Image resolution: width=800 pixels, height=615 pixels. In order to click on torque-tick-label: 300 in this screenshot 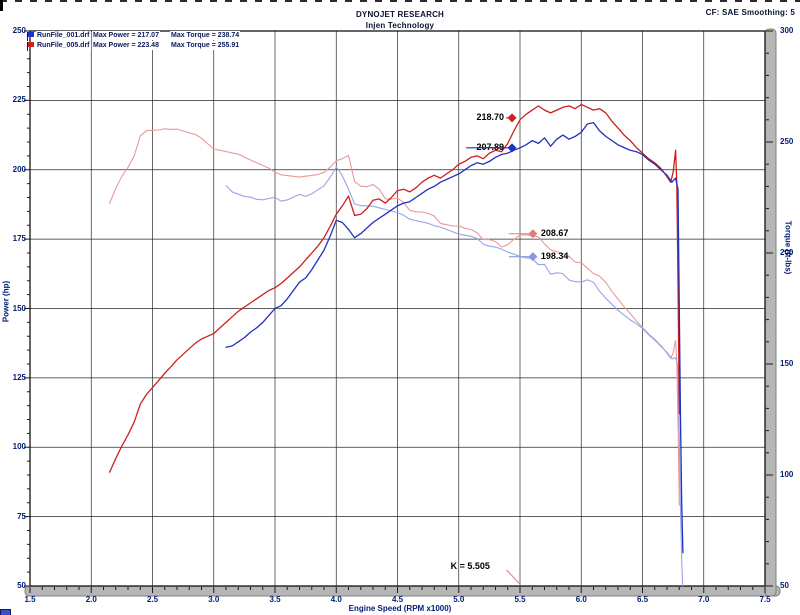, I will do `click(787, 30)`.